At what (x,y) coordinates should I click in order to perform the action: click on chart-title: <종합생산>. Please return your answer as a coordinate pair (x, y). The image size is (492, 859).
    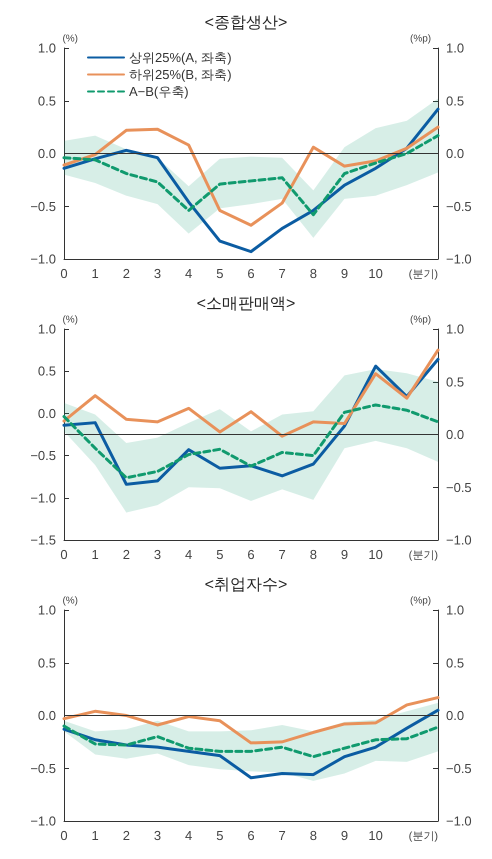
    Looking at the image, I should click on (246, 23).